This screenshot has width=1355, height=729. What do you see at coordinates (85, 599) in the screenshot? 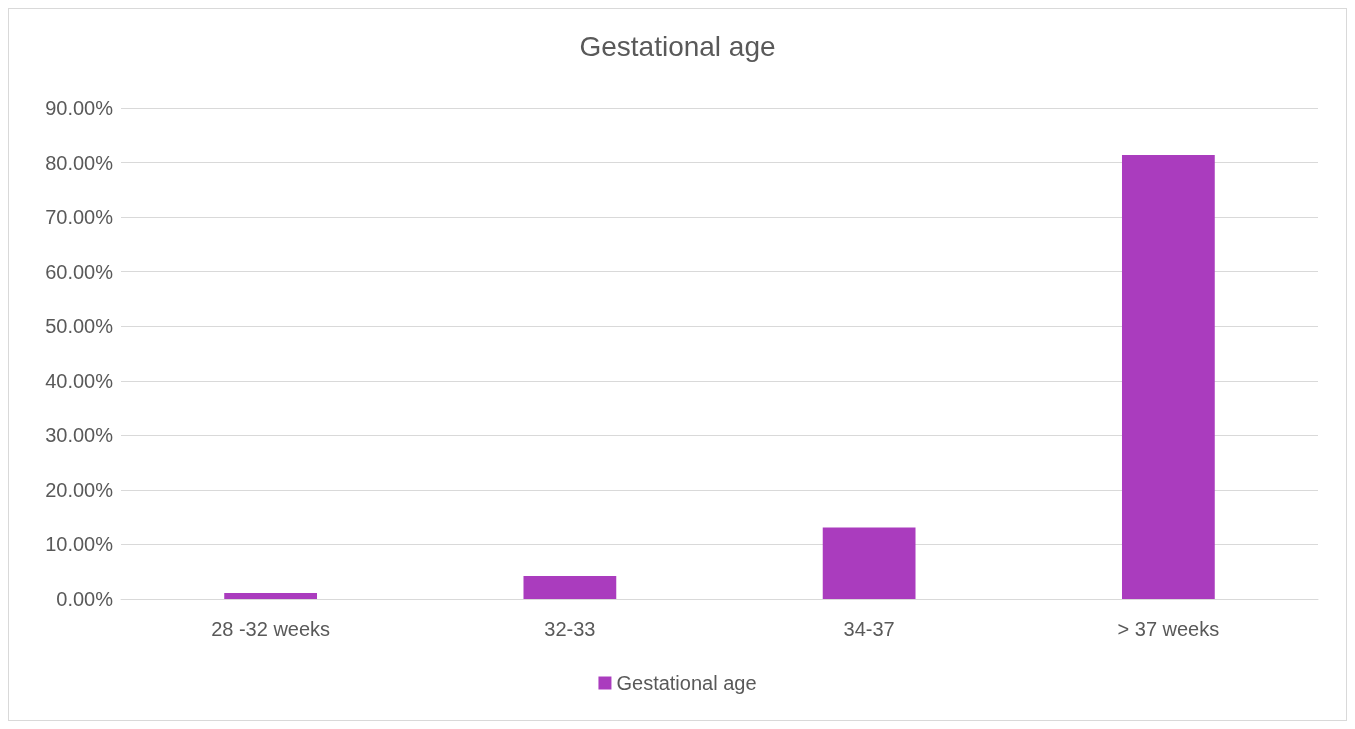
I see `y-tick-label: 0.00%` at bounding box center [85, 599].